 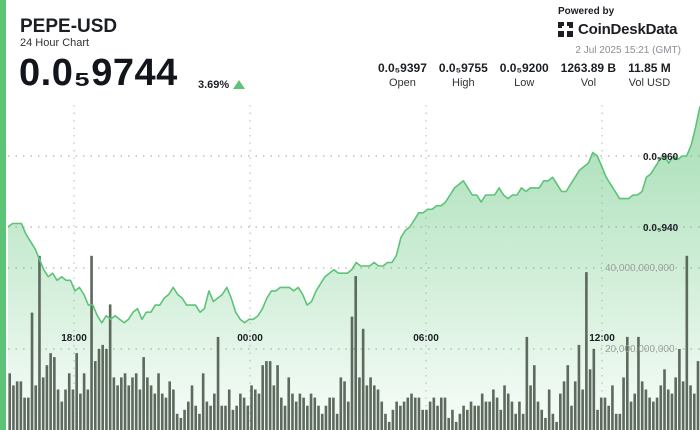 What do you see at coordinates (649, 83) in the screenshot?
I see `stat-label: Vol USD` at bounding box center [649, 83].